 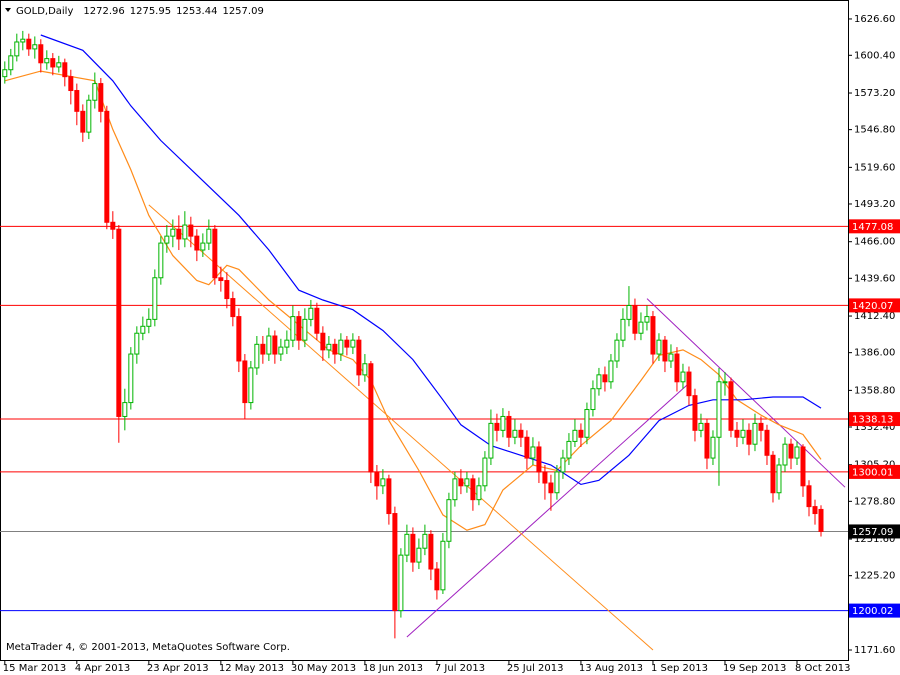 What do you see at coordinates (103, 11) in the screenshot?
I see `open-value: 1272.96` at bounding box center [103, 11].